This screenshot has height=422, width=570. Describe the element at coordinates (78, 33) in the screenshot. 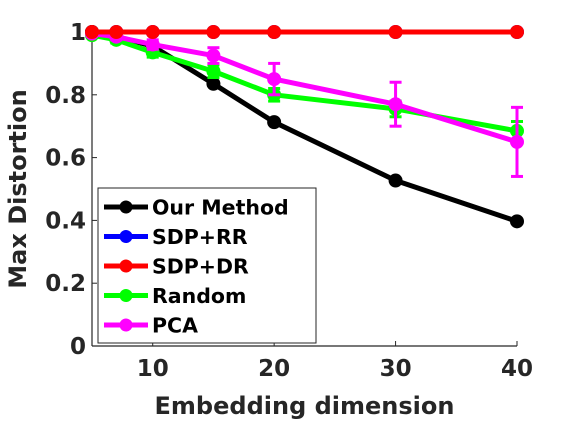

I see `y-tick-label: 1` at that location.